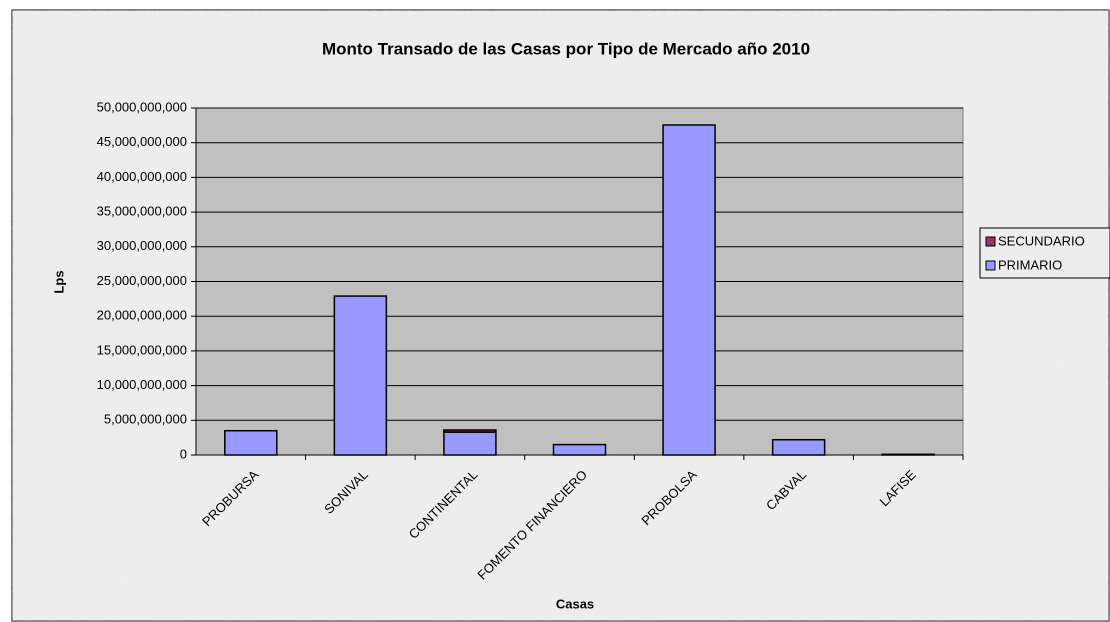 The width and height of the screenshot is (1110, 622). I want to click on x-axis-label: Casas, so click(575, 603).